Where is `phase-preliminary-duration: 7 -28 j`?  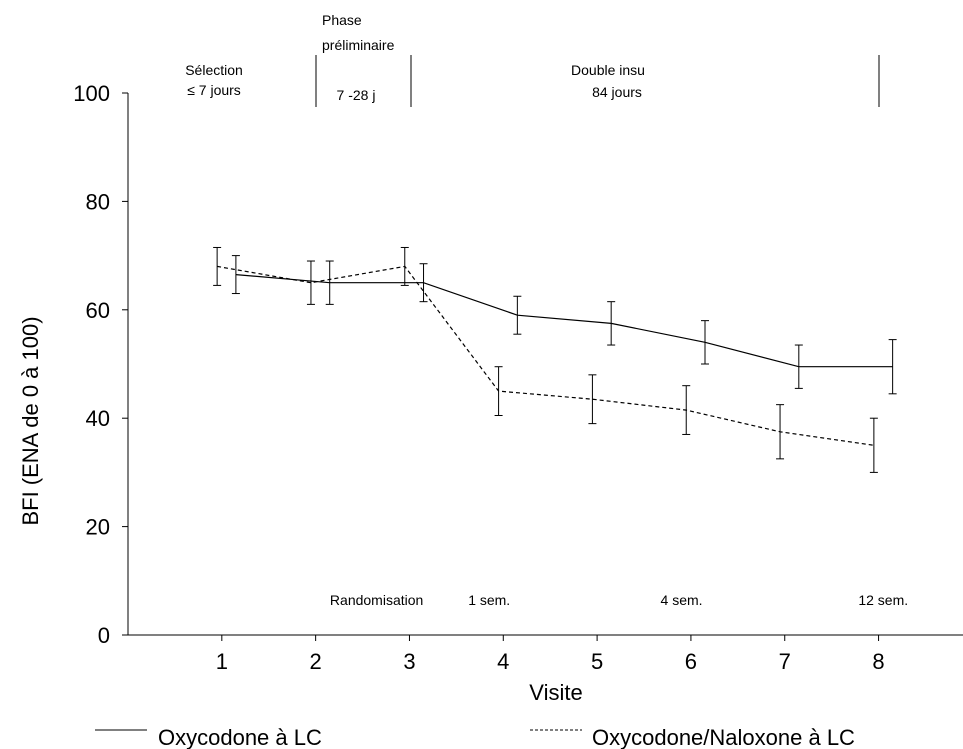
phase-preliminary-duration: 7 -28 j is located at coordinates (356, 95).